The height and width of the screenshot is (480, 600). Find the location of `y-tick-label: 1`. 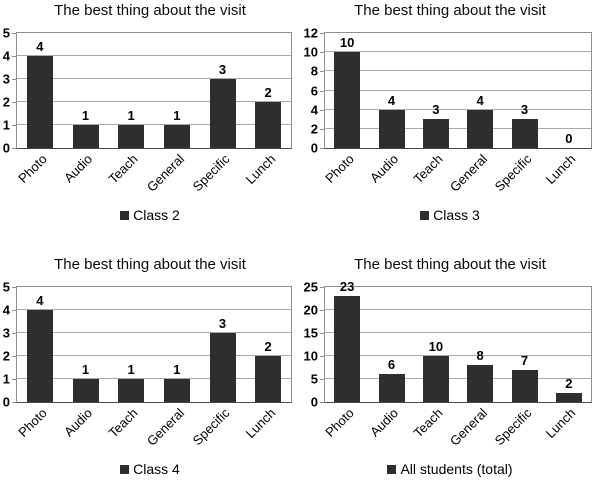

y-tick-label: 1 is located at coordinates (6, 125).